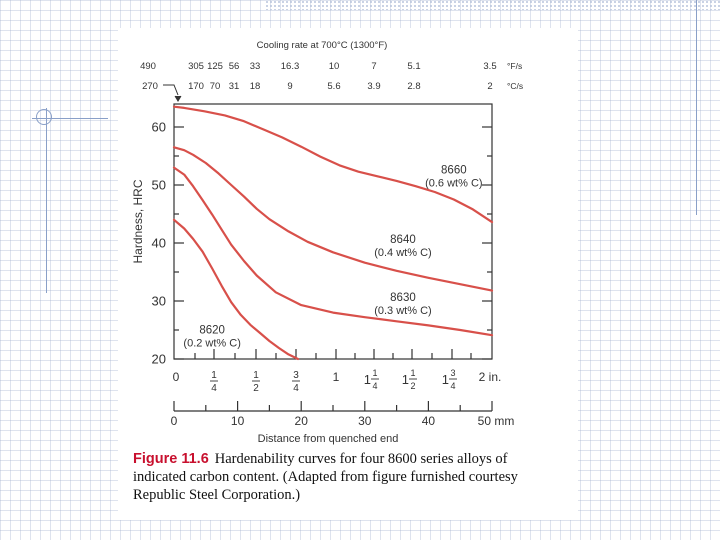  What do you see at coordinates (171, 90) in the screenshot?
I see `top-axis-pointer` at bounding box center [171, 90].